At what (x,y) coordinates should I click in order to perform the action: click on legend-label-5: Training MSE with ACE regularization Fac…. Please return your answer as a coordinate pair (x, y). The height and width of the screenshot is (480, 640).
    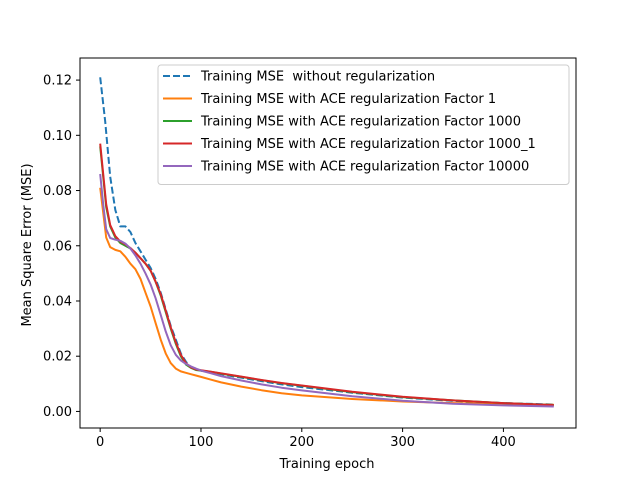
    Looking at the image, I should click on (364, 167).